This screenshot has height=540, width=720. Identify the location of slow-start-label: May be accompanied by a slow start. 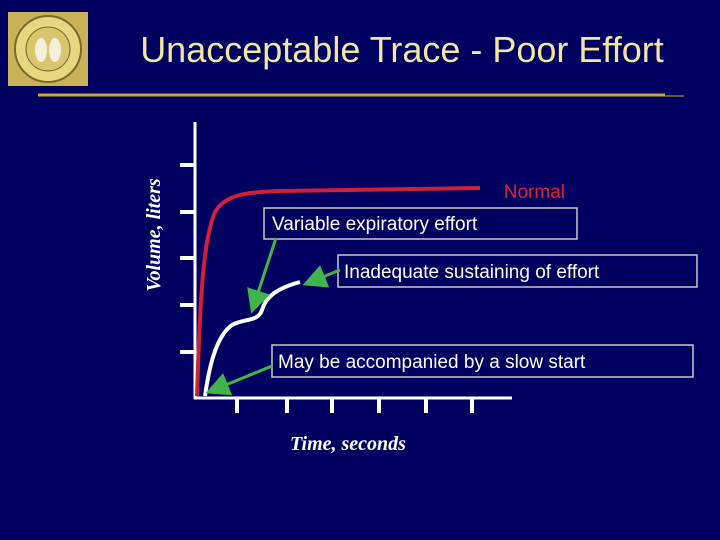
(432, 362).